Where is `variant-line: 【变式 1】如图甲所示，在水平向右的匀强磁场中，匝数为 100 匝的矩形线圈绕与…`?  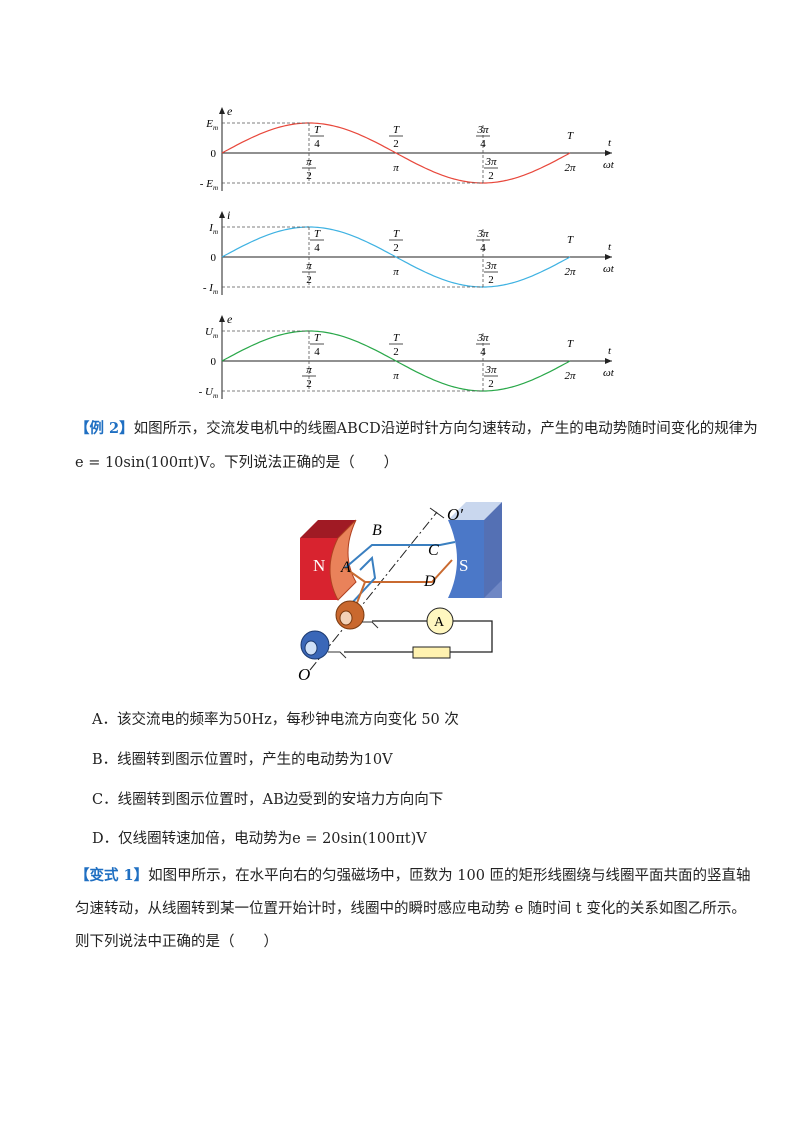
variant-line: 【变式 1】如图甲所示，在水平向右的匀强磁场中，匝数为 100 匝的矩形线圈绕与… is located at coordinates (413, 874).